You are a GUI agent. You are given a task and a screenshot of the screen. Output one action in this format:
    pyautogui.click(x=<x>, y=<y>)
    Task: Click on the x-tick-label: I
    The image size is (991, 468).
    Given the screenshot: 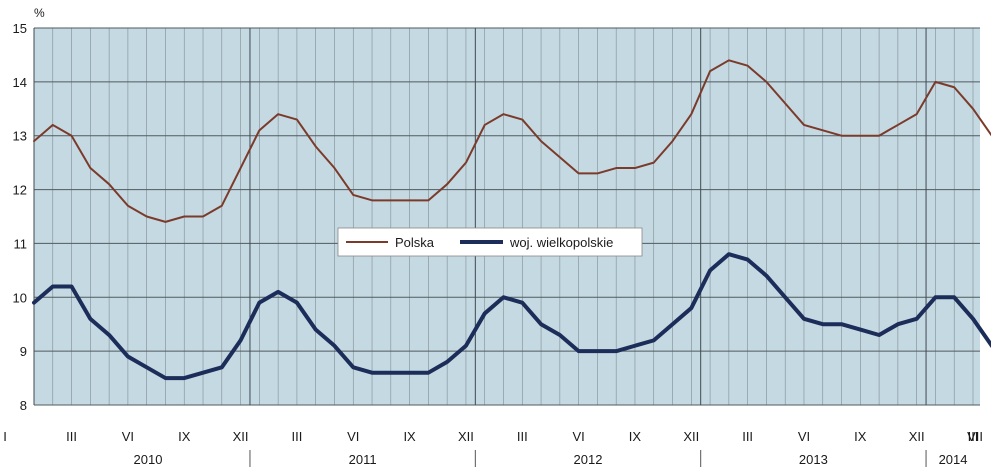 What is the action you would take?
    pyautogui.click(x=5, y=436)
    